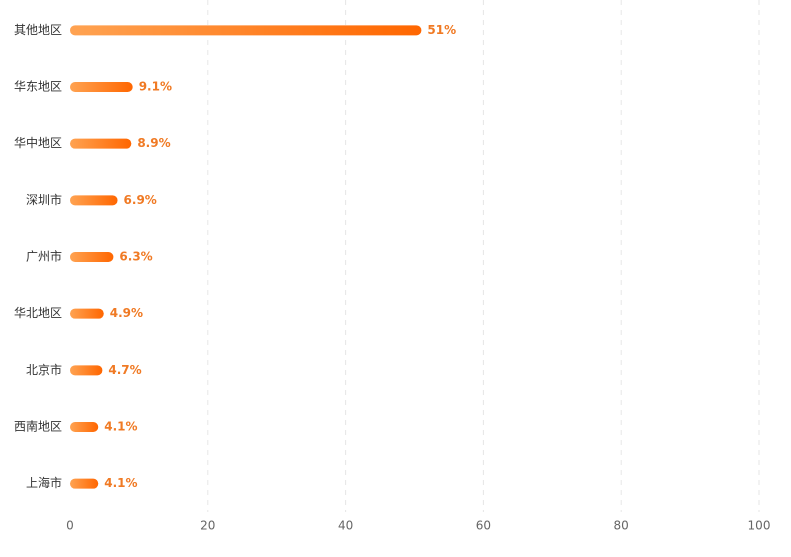 The image size is (791, 557). What do you see at coordinates (126, 313) in the screenshot?
I see `value-label: 4.9%` at bounding box center [126, 313].